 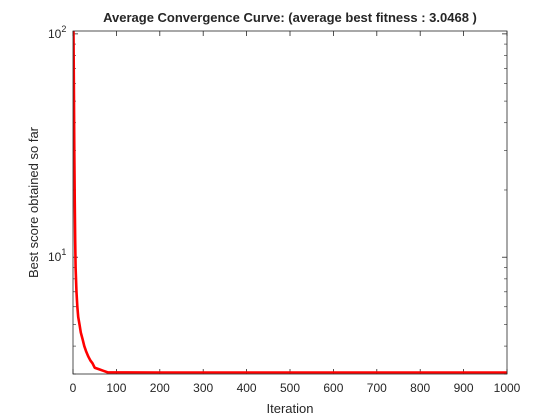 What do you see at coordinates (160, 388) in the screenshot?
I see `x-tick-label: 200` at bounding box center [160, 388].